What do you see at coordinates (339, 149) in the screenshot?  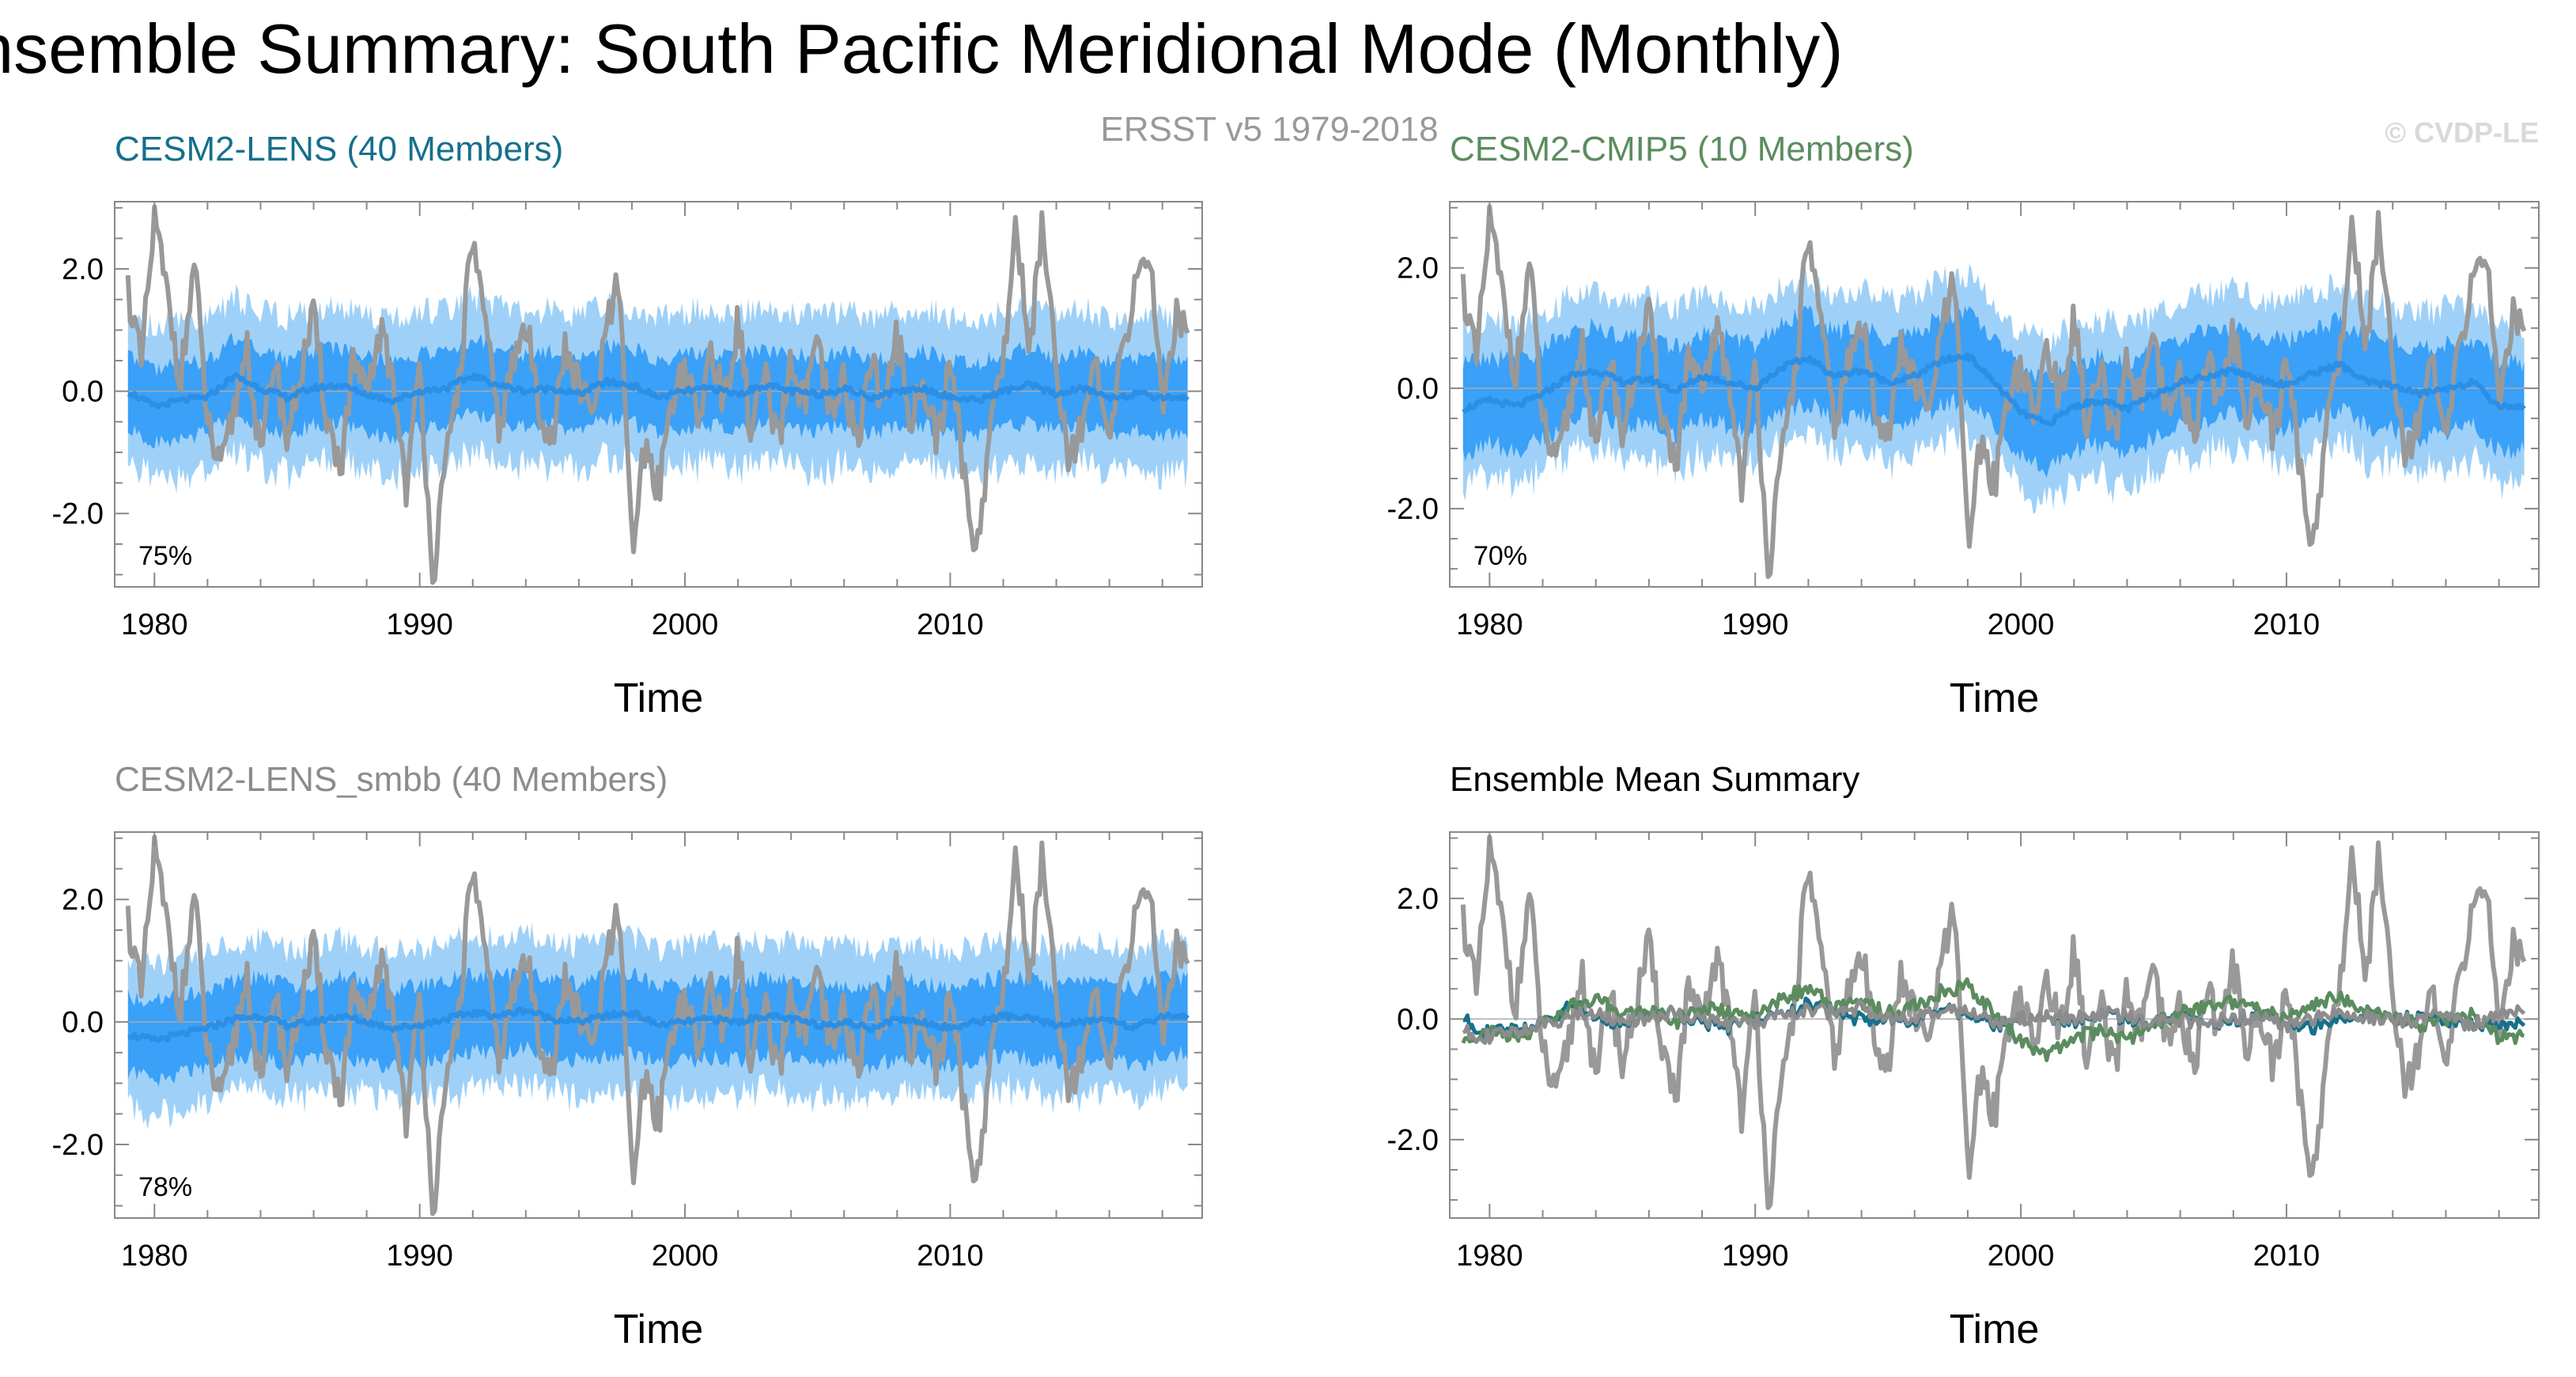 I see `panel-title: CESM2-LENS (40 Members)` at bounding box center [339, 149].